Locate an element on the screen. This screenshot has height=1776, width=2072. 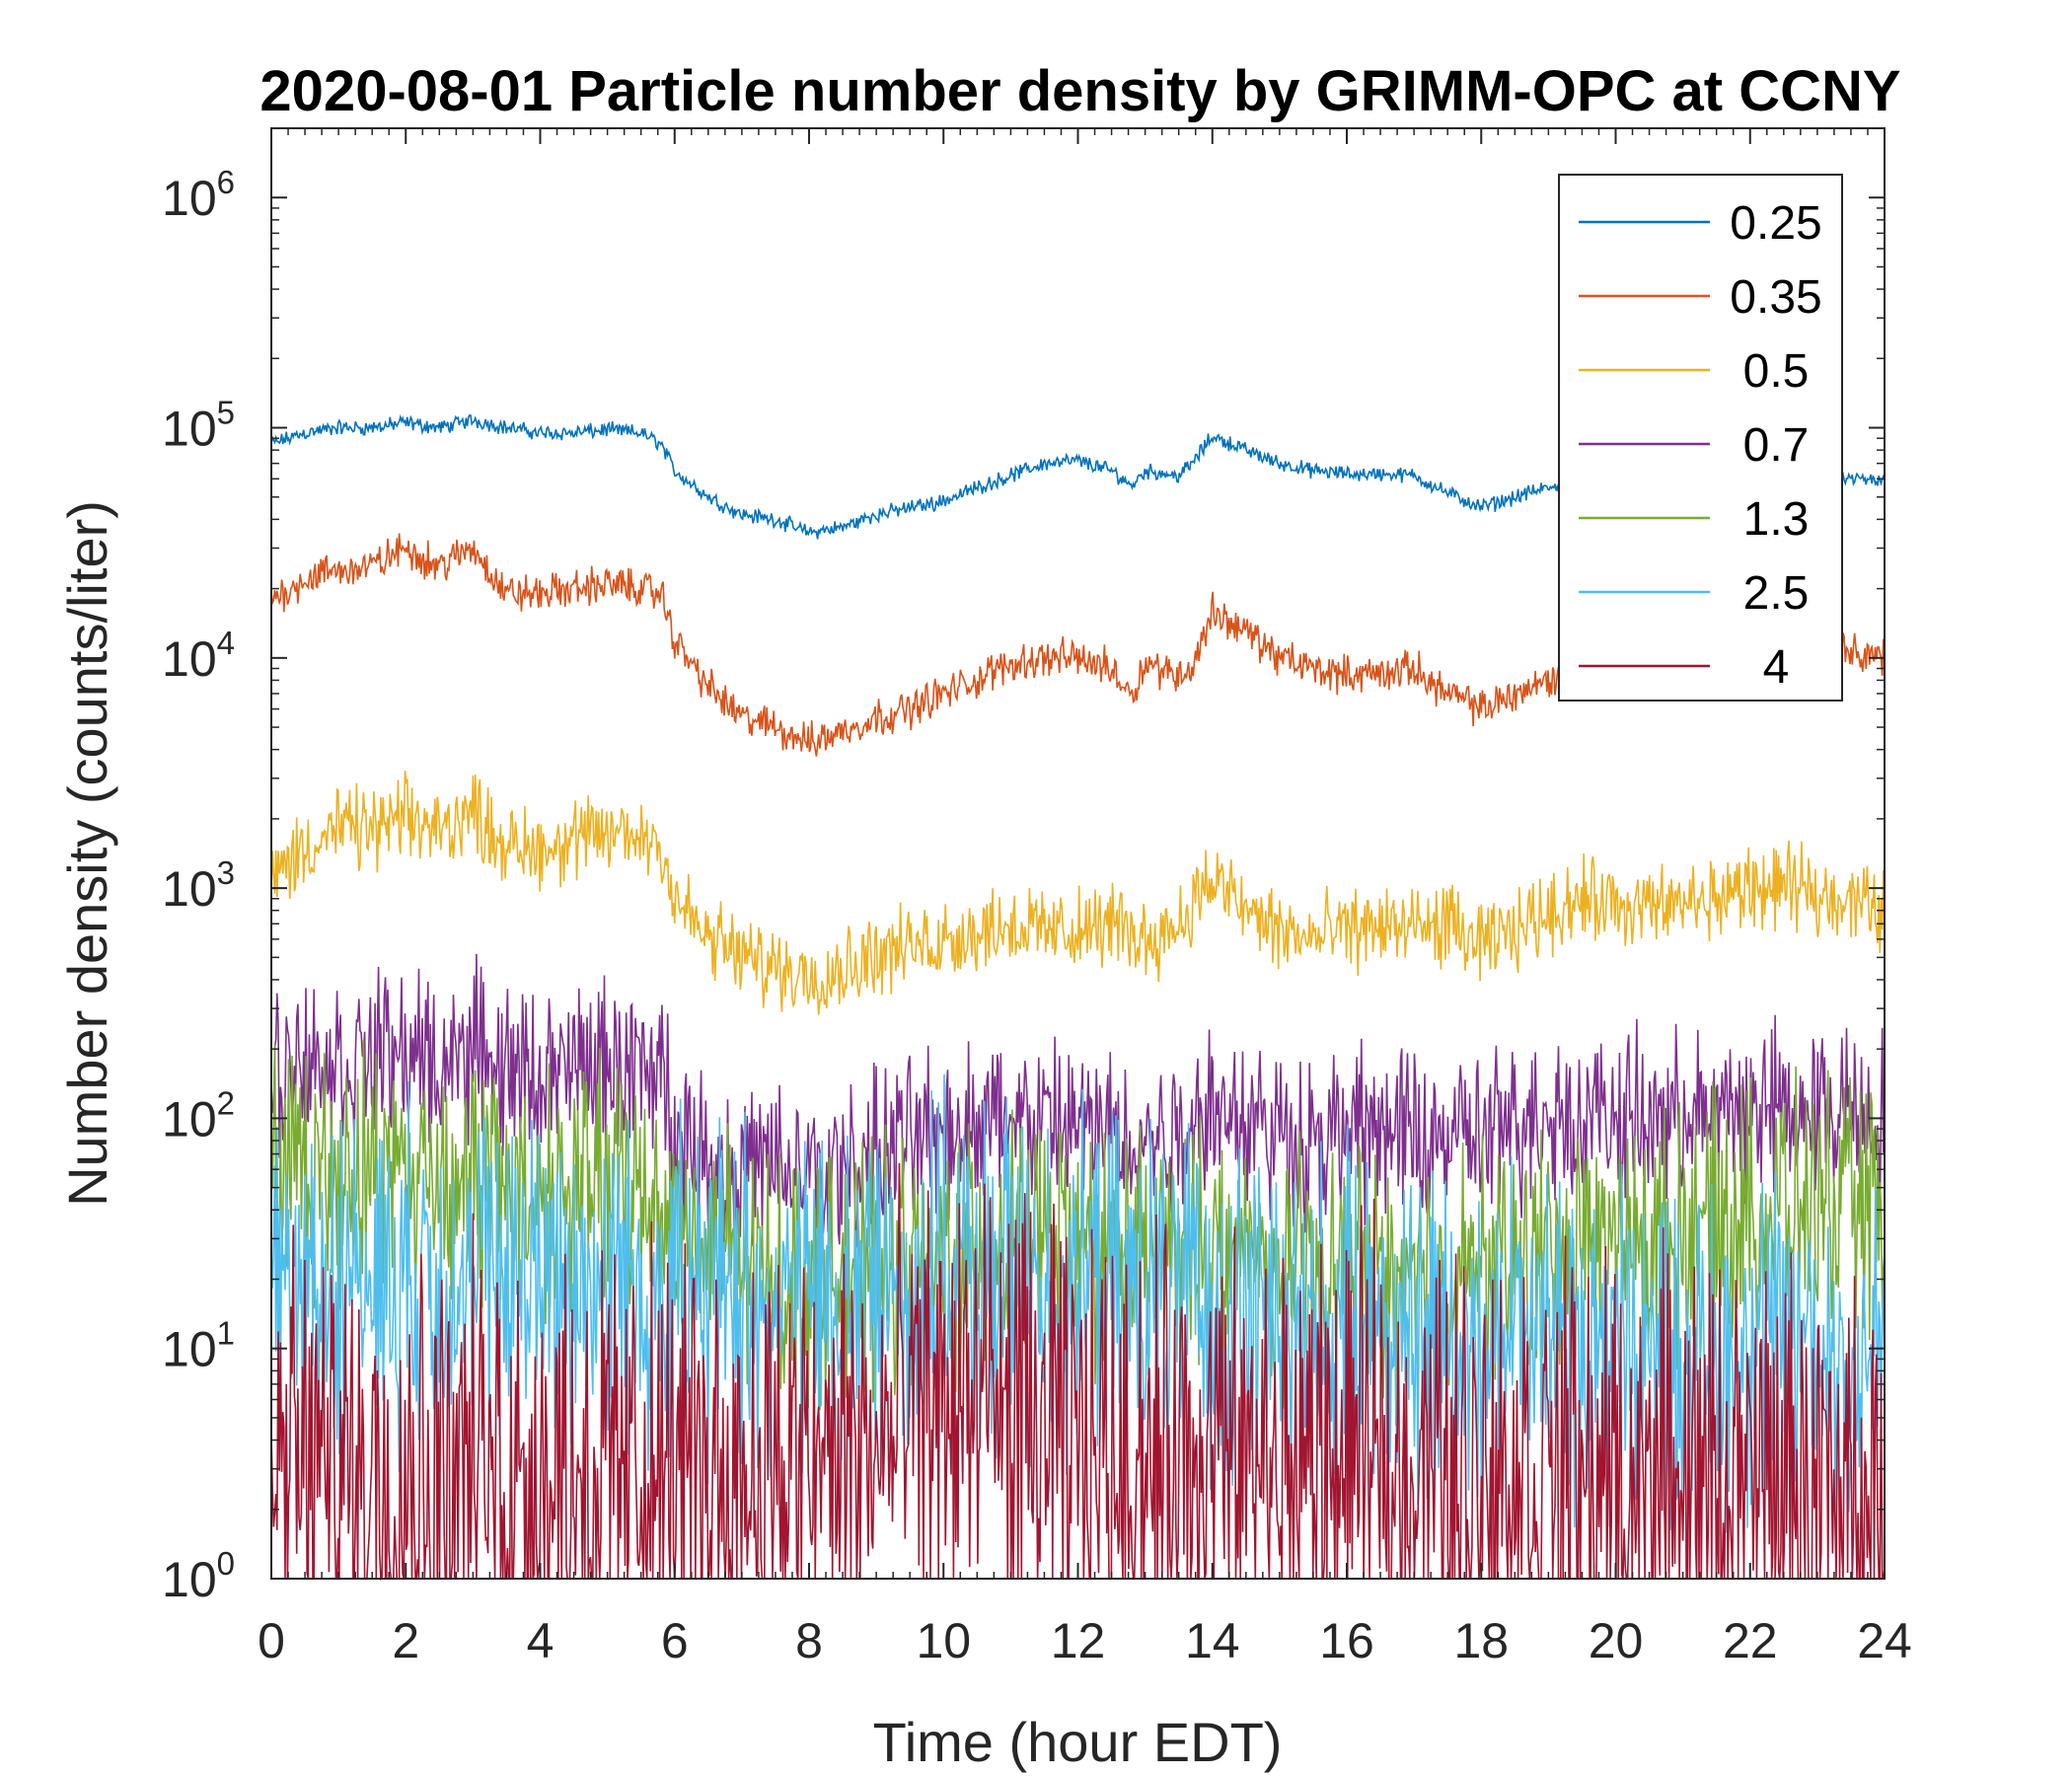
x-tick-label: 20 is located at coordinates (1617, 1640).